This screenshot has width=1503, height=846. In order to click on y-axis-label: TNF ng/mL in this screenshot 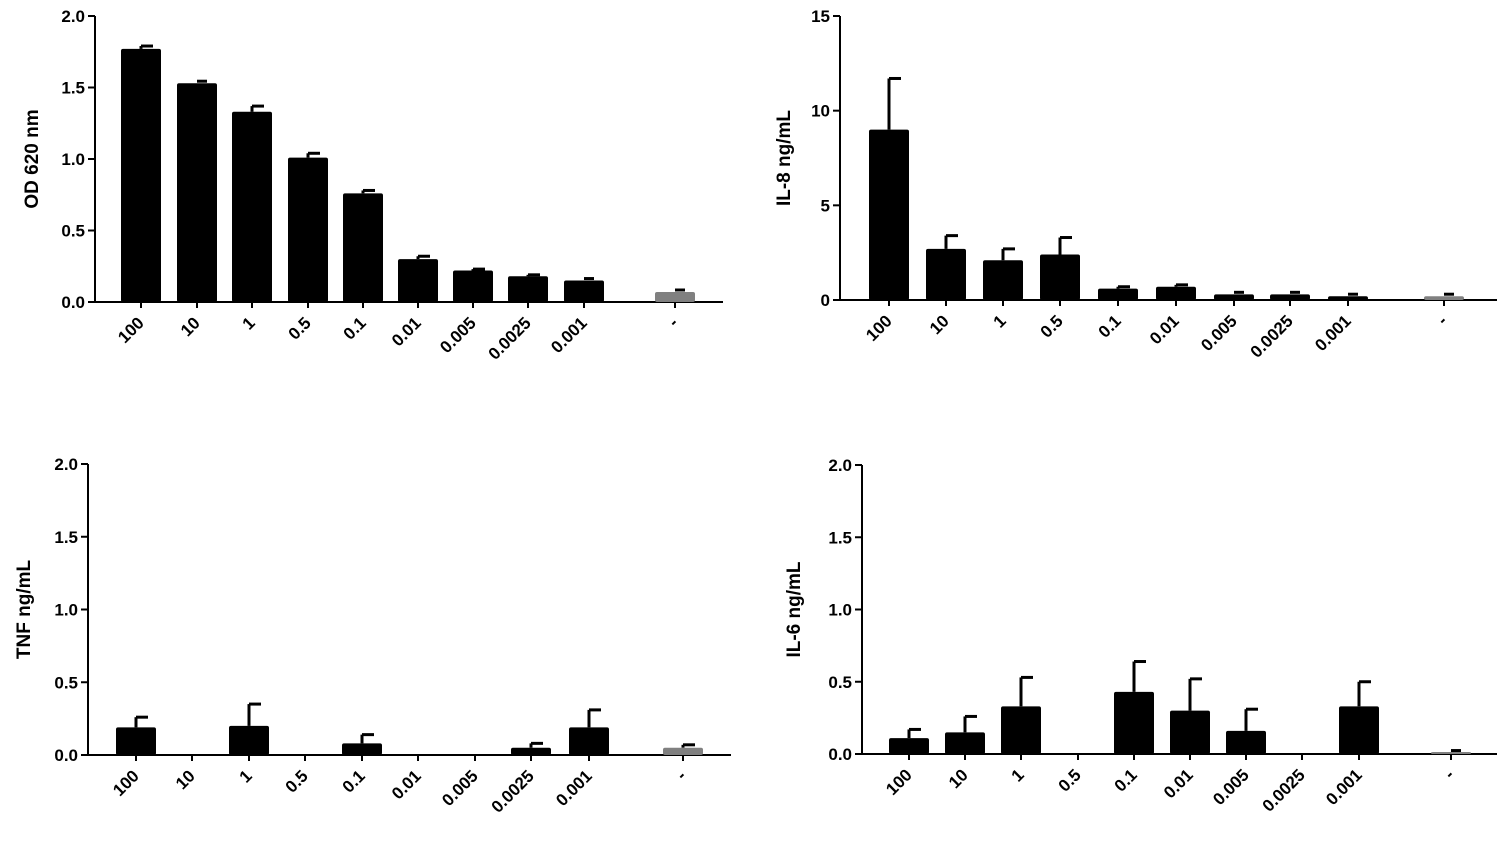, I will do `click(24, 610)`.